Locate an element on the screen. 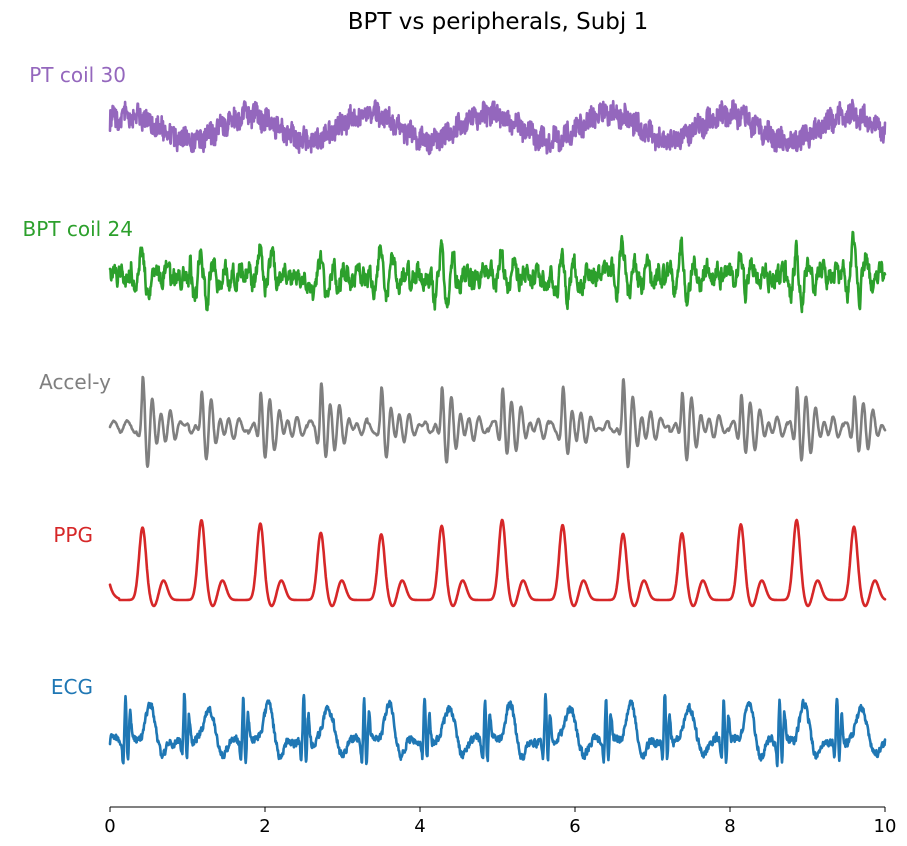 This screenshot has height=846, width=907. x-tick-label: 2 is located at coordinates (264, 826).